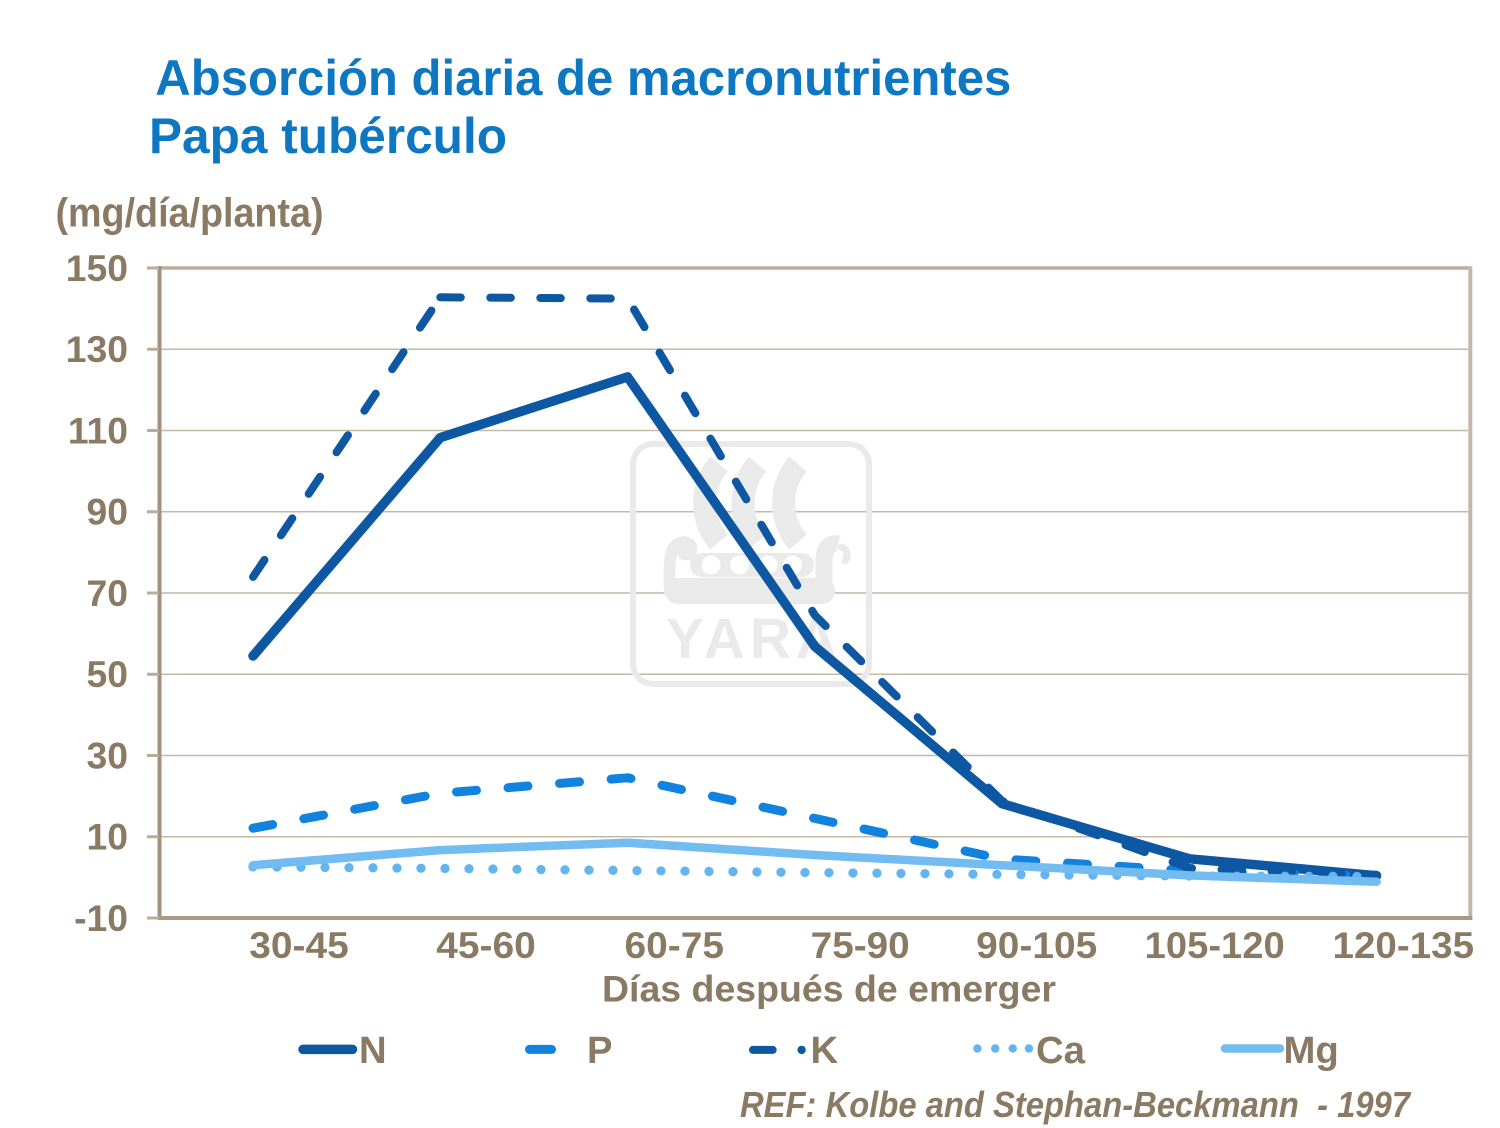 The height and width of the screenshot is (1128, 1500). What do you see at coordinates (486, 945) in the screenshot?
I see `svg-text: 45-60` at bounding box center [486, 945].